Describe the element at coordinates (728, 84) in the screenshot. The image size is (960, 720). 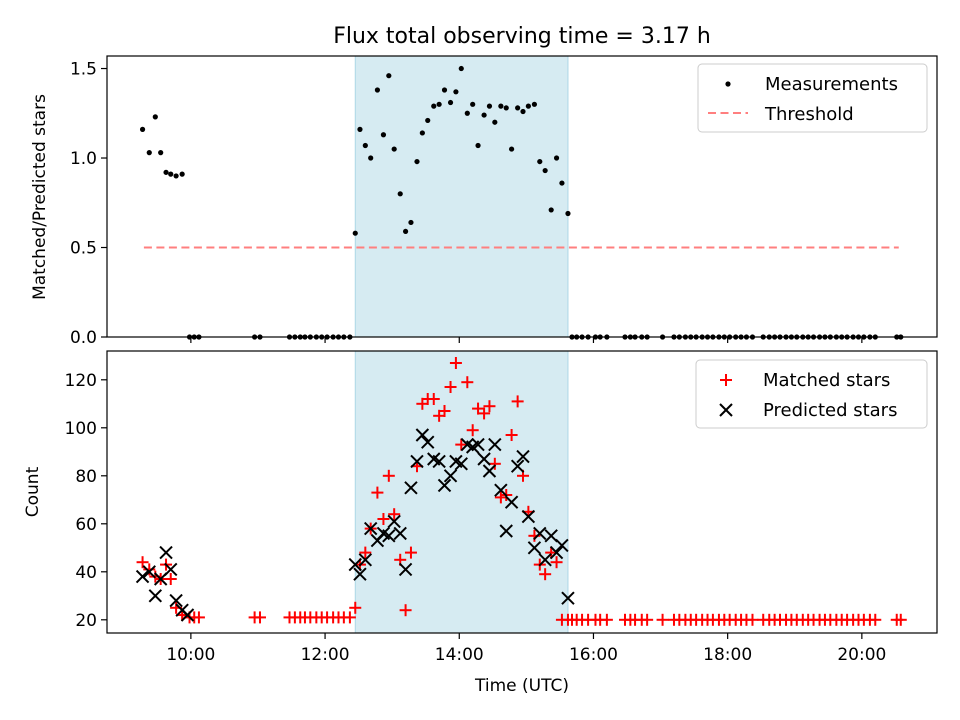
I see `legend-measurements-marker` at that location.